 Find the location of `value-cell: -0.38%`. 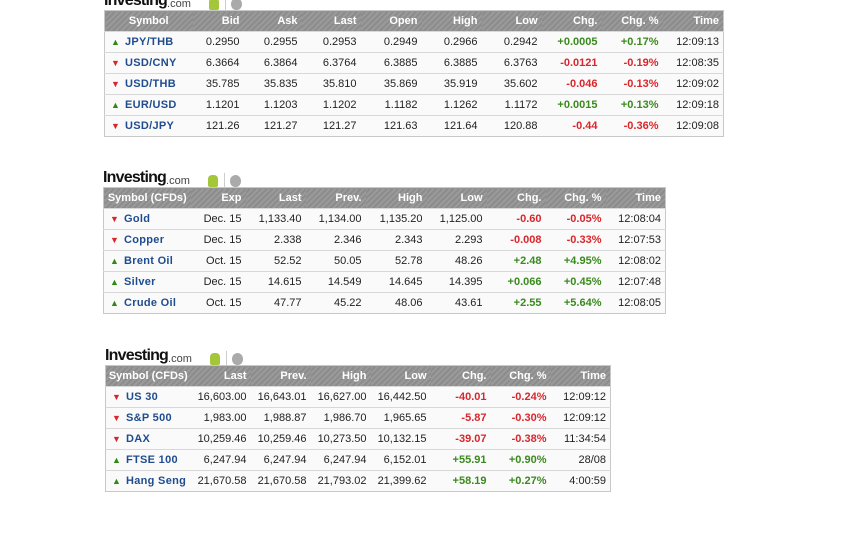

value-cell: -0.38% is located at coordinates (520, 439).